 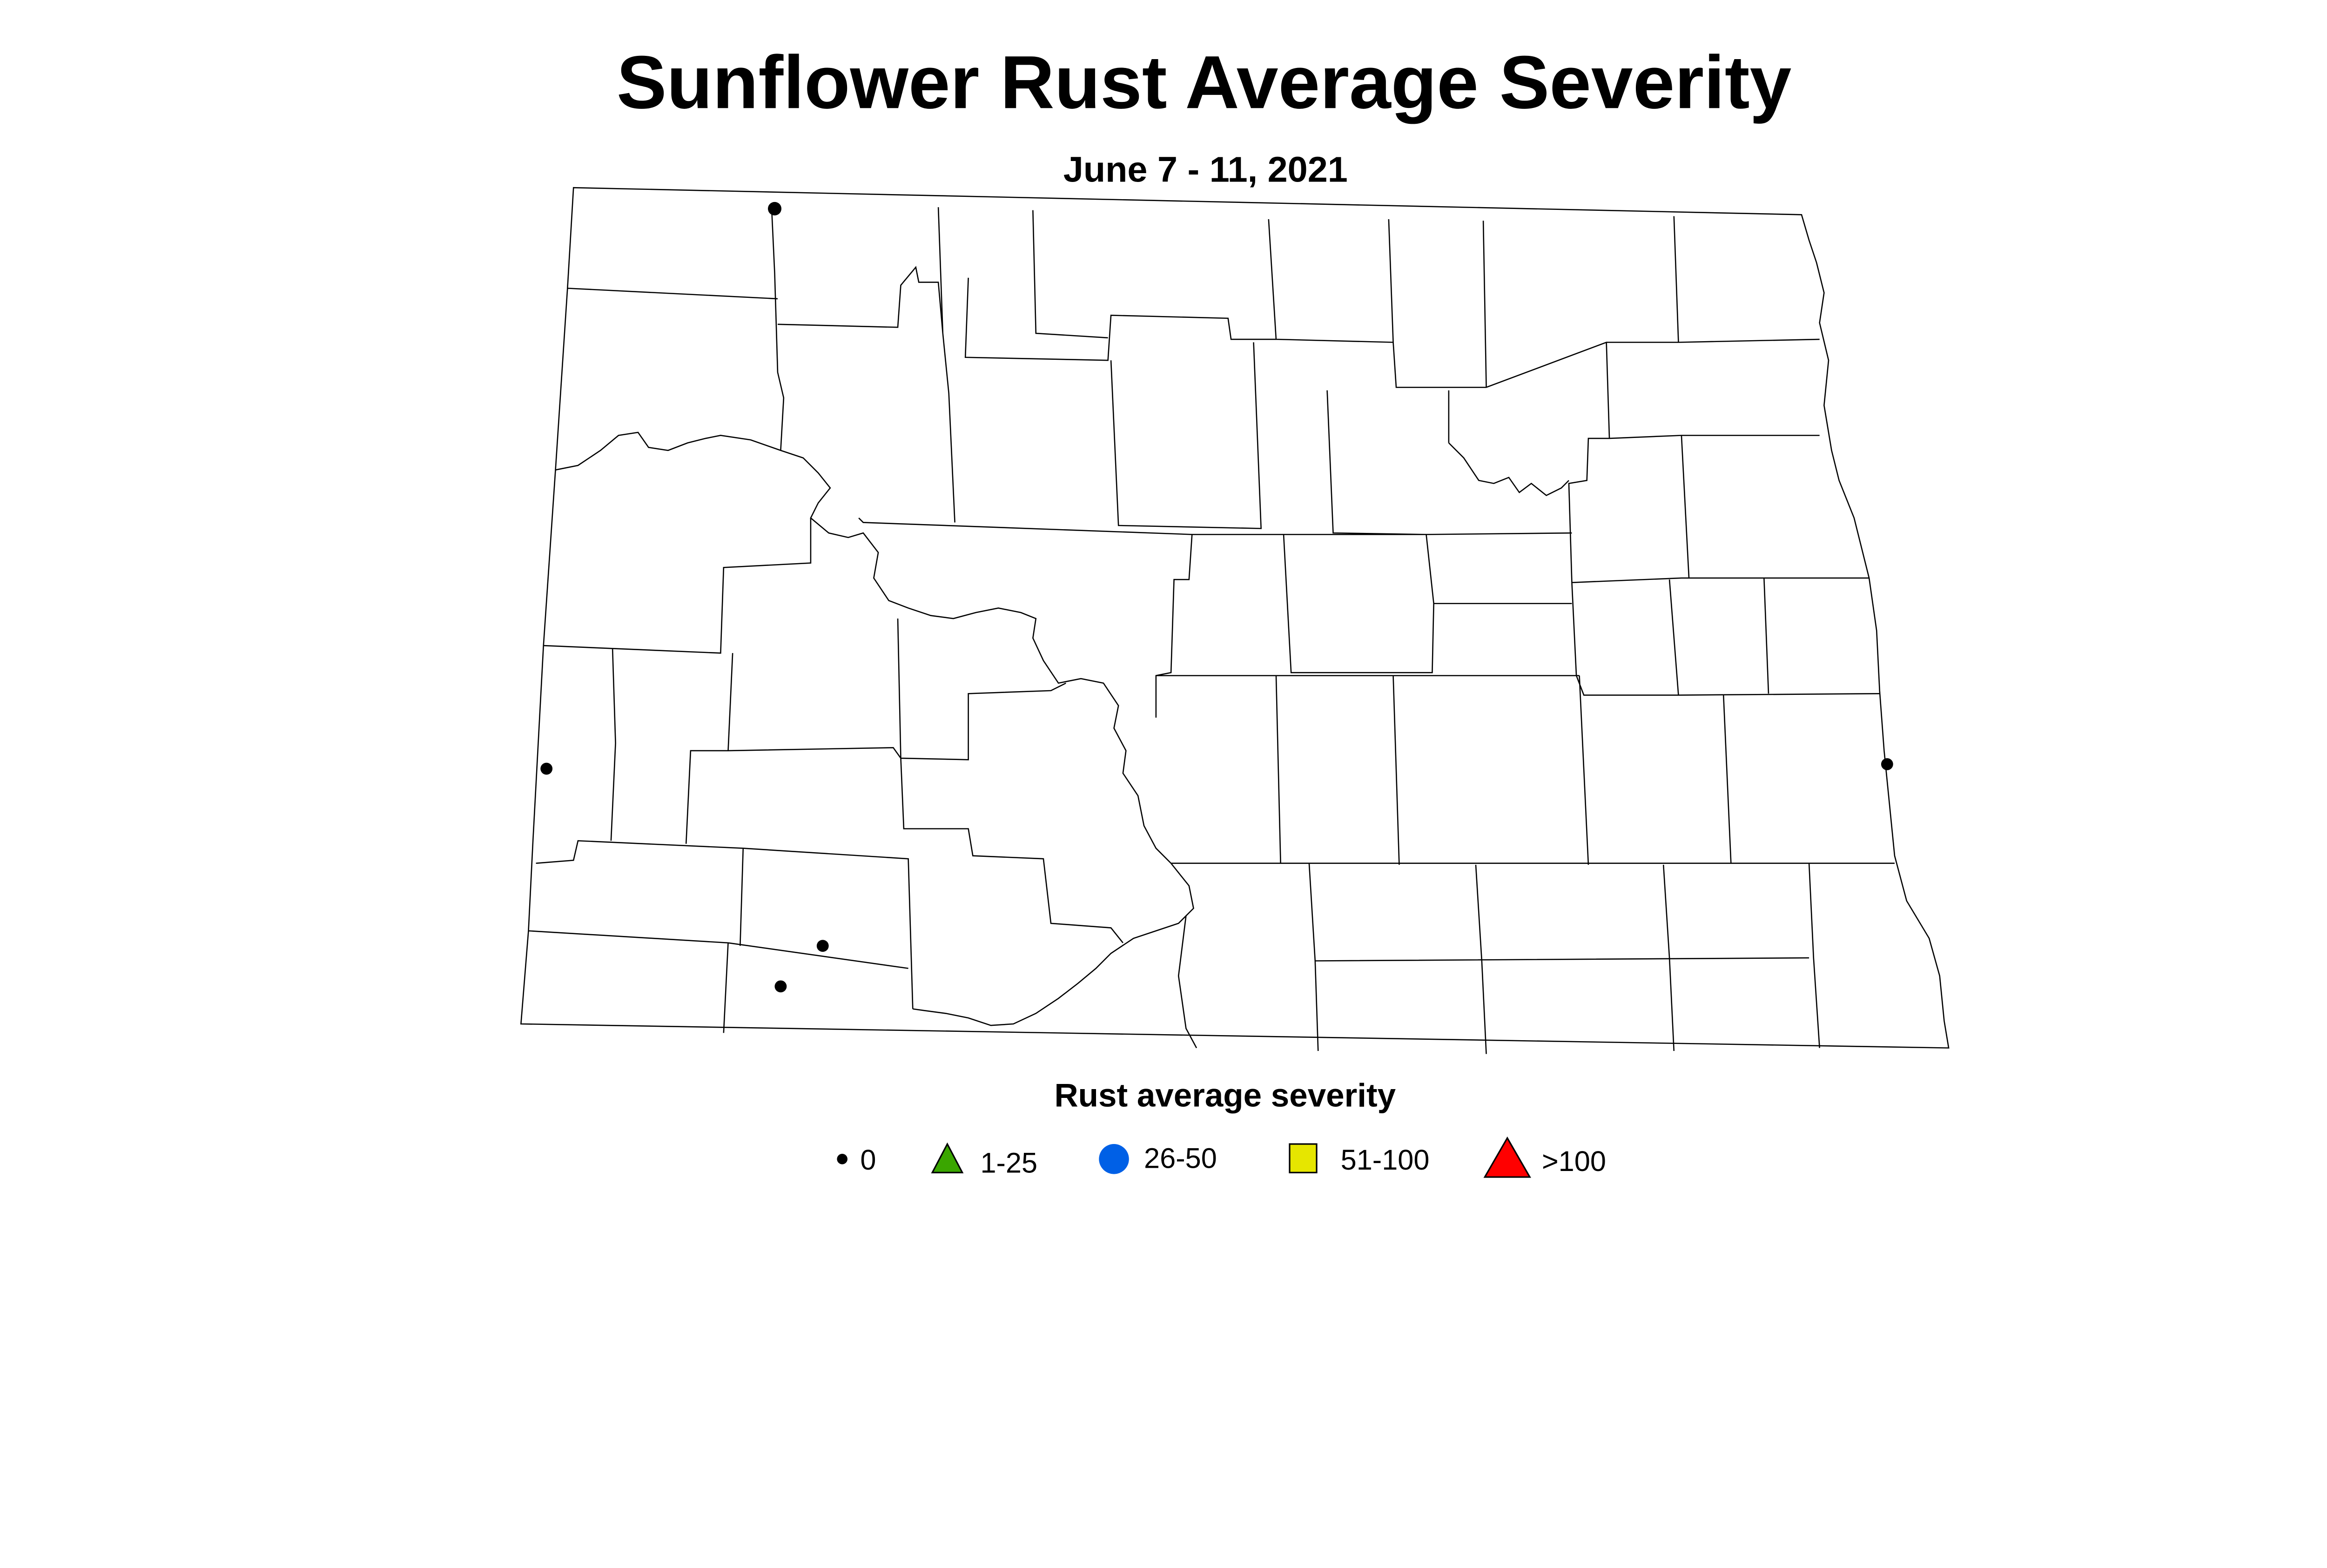 I want to click on legend-label-2: 26-50, so click(x=1180, y=1158).